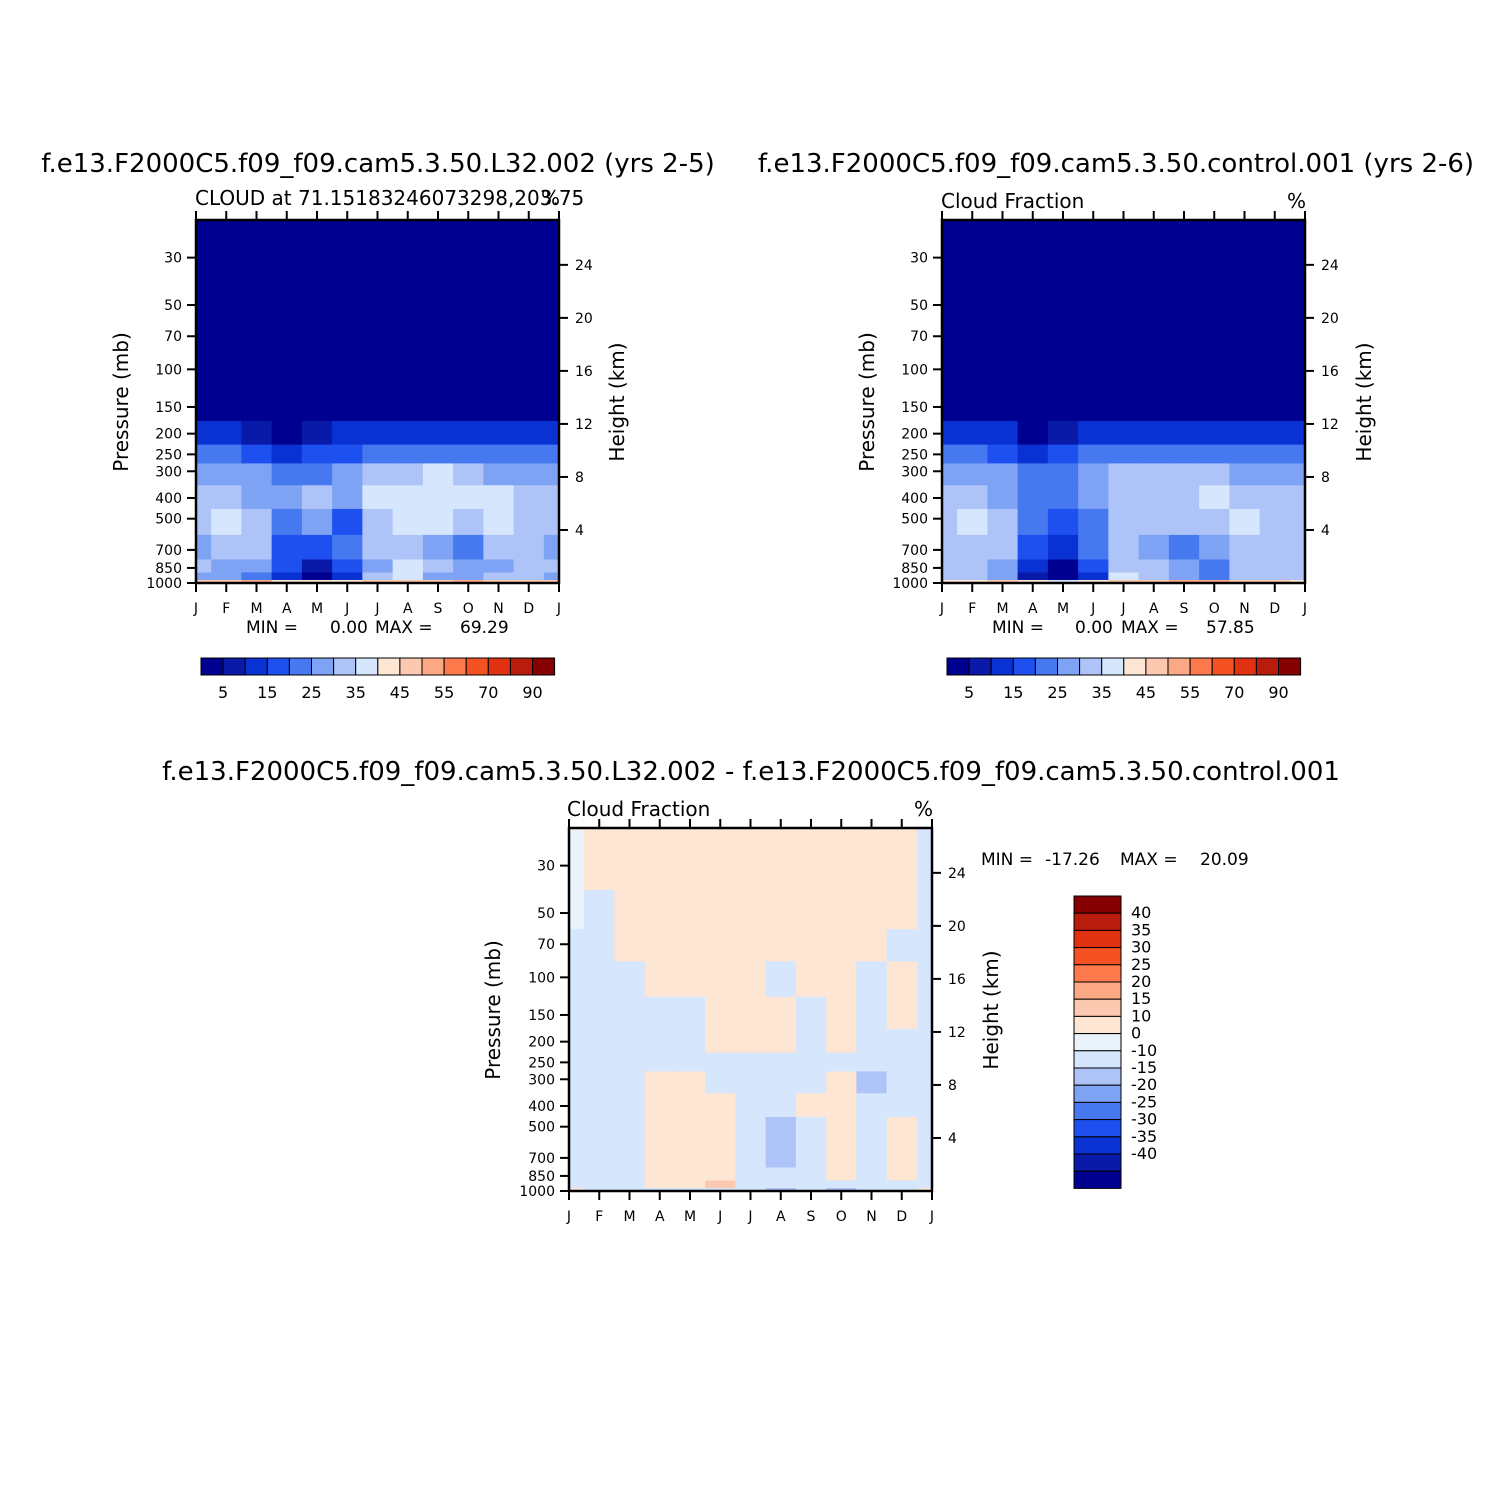  What do you see at coordinates (256, 609) in the screenshot?
I see `month-tick-label: M` at bounding box center [256, 609].